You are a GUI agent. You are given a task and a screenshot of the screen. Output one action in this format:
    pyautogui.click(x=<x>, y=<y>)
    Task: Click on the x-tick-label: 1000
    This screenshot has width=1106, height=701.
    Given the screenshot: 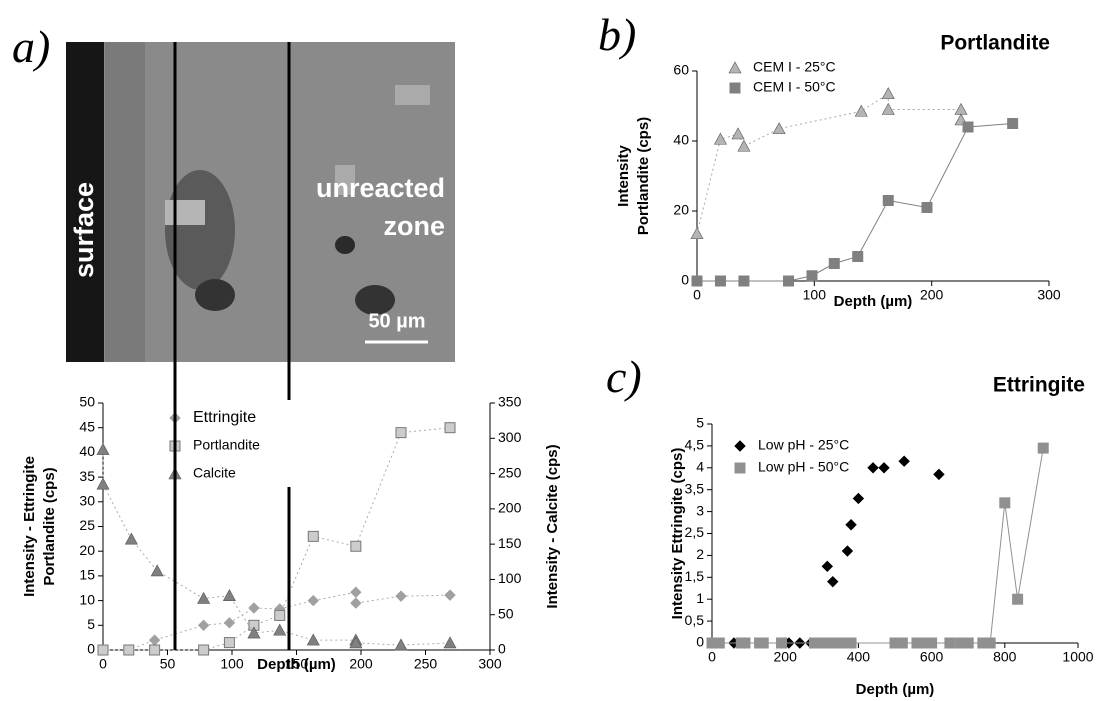 What is the action you would take?
    pyautogui.click(x=1077, y=657)
    